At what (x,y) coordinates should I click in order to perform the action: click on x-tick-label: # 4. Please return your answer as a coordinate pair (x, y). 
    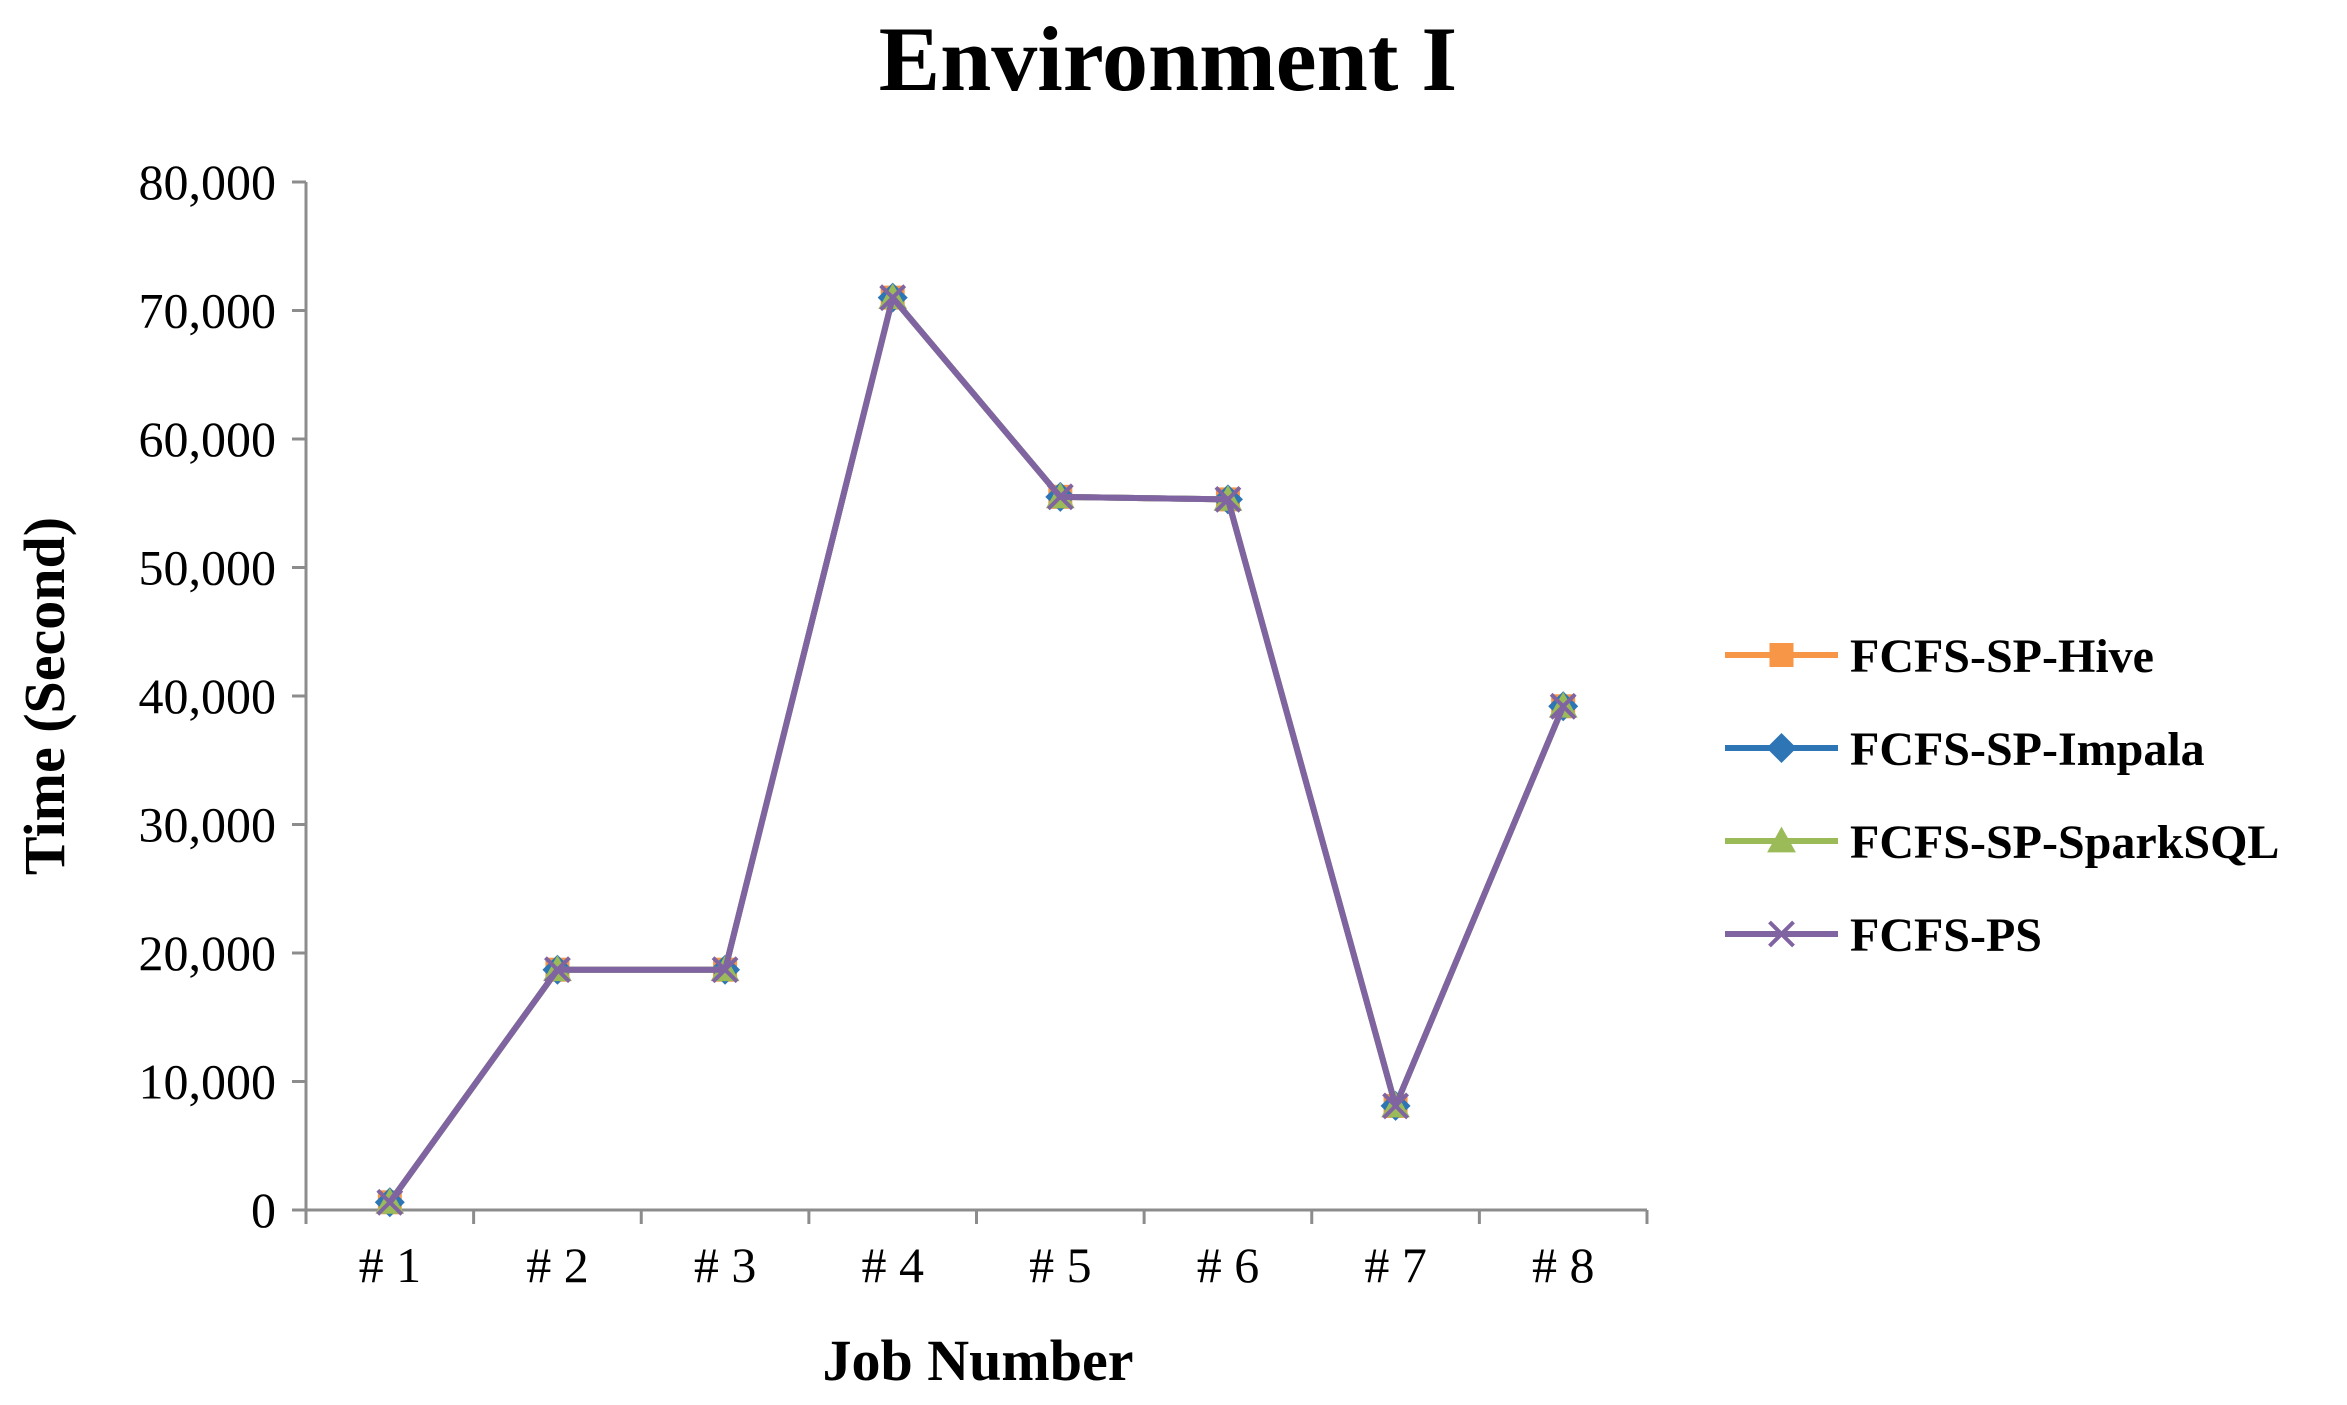
    Looking at the image, I should click on (892, 1265).